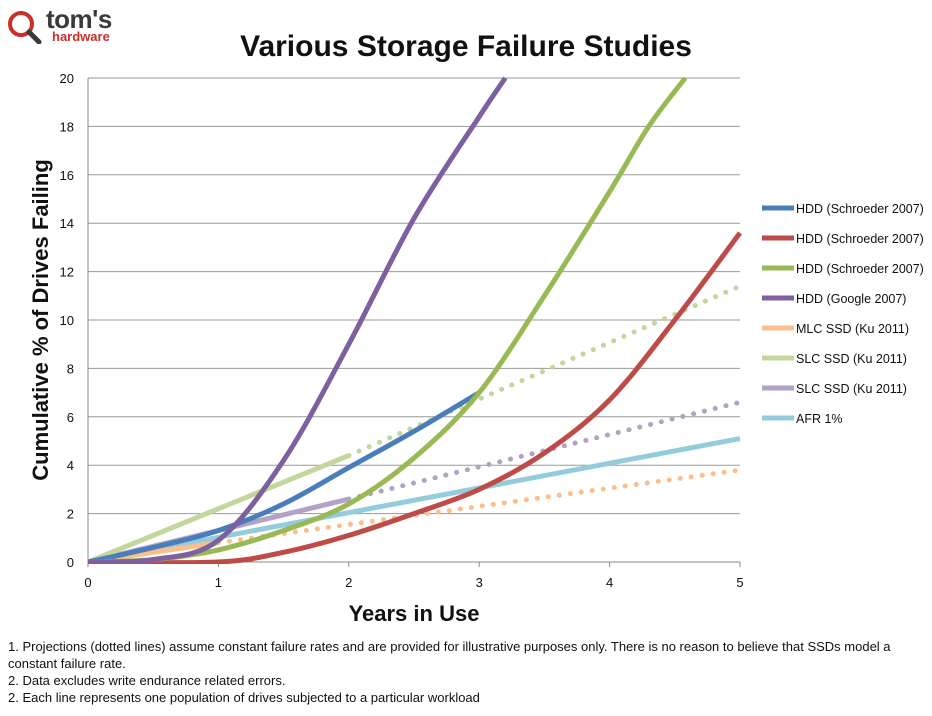 The width and height of the screenshot is (932, 716). Describe the element at coordinates (819, 419) in the screenshot. I see `legend-label: AFR 1%` at that location.